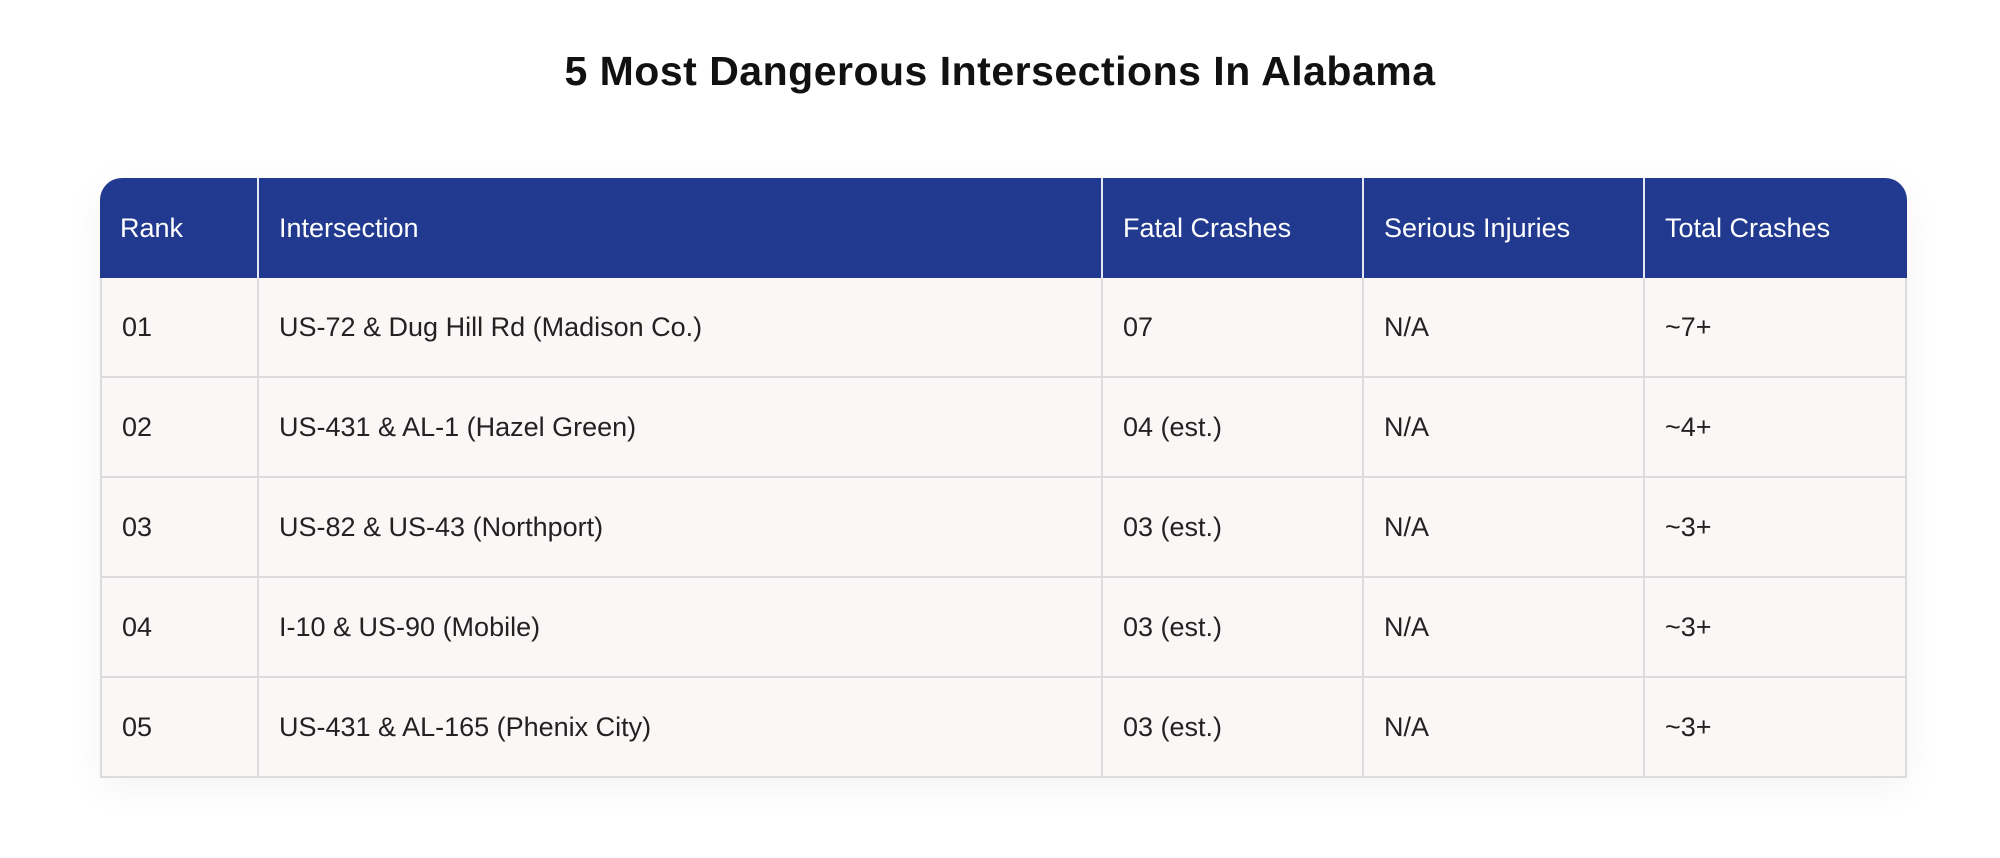 Image resolution: width=2000 pixels, height=858 pixels. Describe the element at coordinates (681, 528) in the screenshot. I see `cell-intersection: US-82 & US-43 (Northport)` at that location.